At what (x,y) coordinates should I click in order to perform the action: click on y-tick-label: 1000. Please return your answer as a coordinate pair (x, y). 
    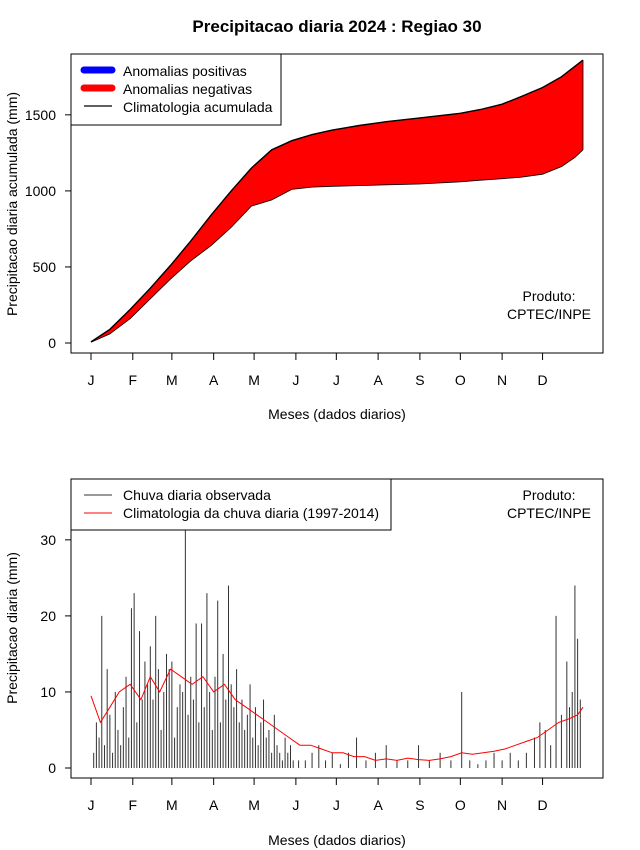
    Looking at the image, I should click on (40, 191).